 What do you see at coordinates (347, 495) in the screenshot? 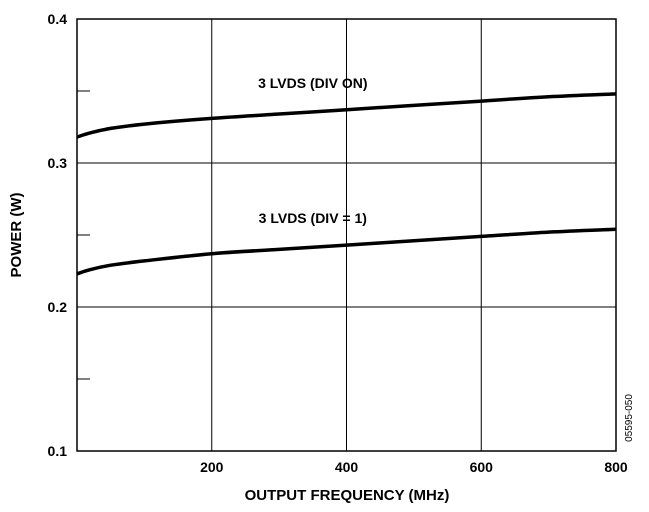
I see `x-axis-title: OUTPUT FREQUENCY (MHz)` at bounding box center [347, 495].